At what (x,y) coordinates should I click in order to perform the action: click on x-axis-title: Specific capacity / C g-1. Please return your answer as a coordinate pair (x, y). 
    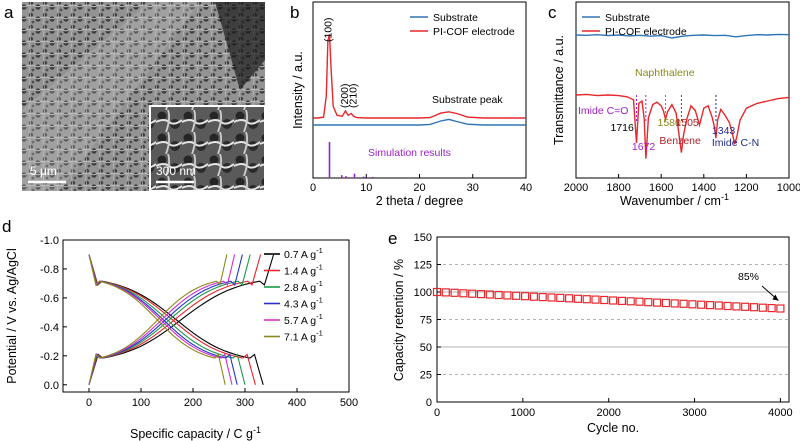
    Looking at the image, I should click on (195, 433).